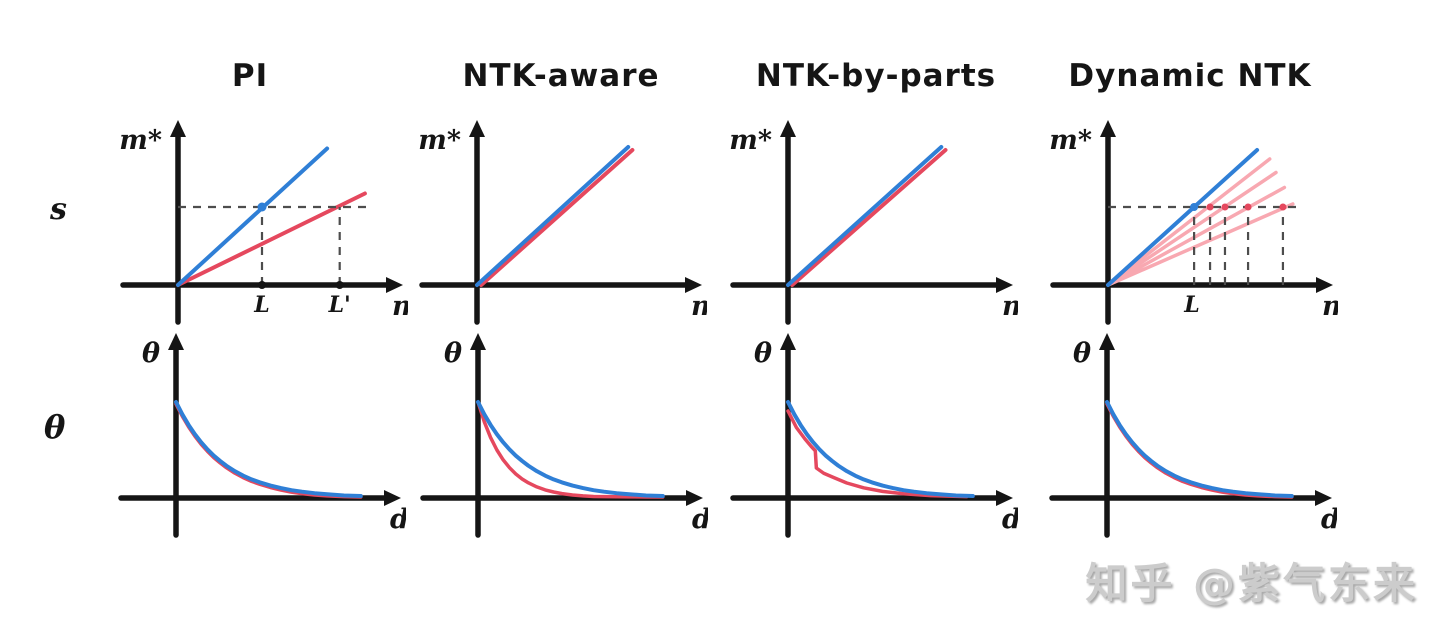 Image resolution: width=1440 pixels, height=633 pixels. What do you see at coordinates (250, 76) in the screenshot?
I see `column-title-pi: PI` at bounding box center [250, 76].